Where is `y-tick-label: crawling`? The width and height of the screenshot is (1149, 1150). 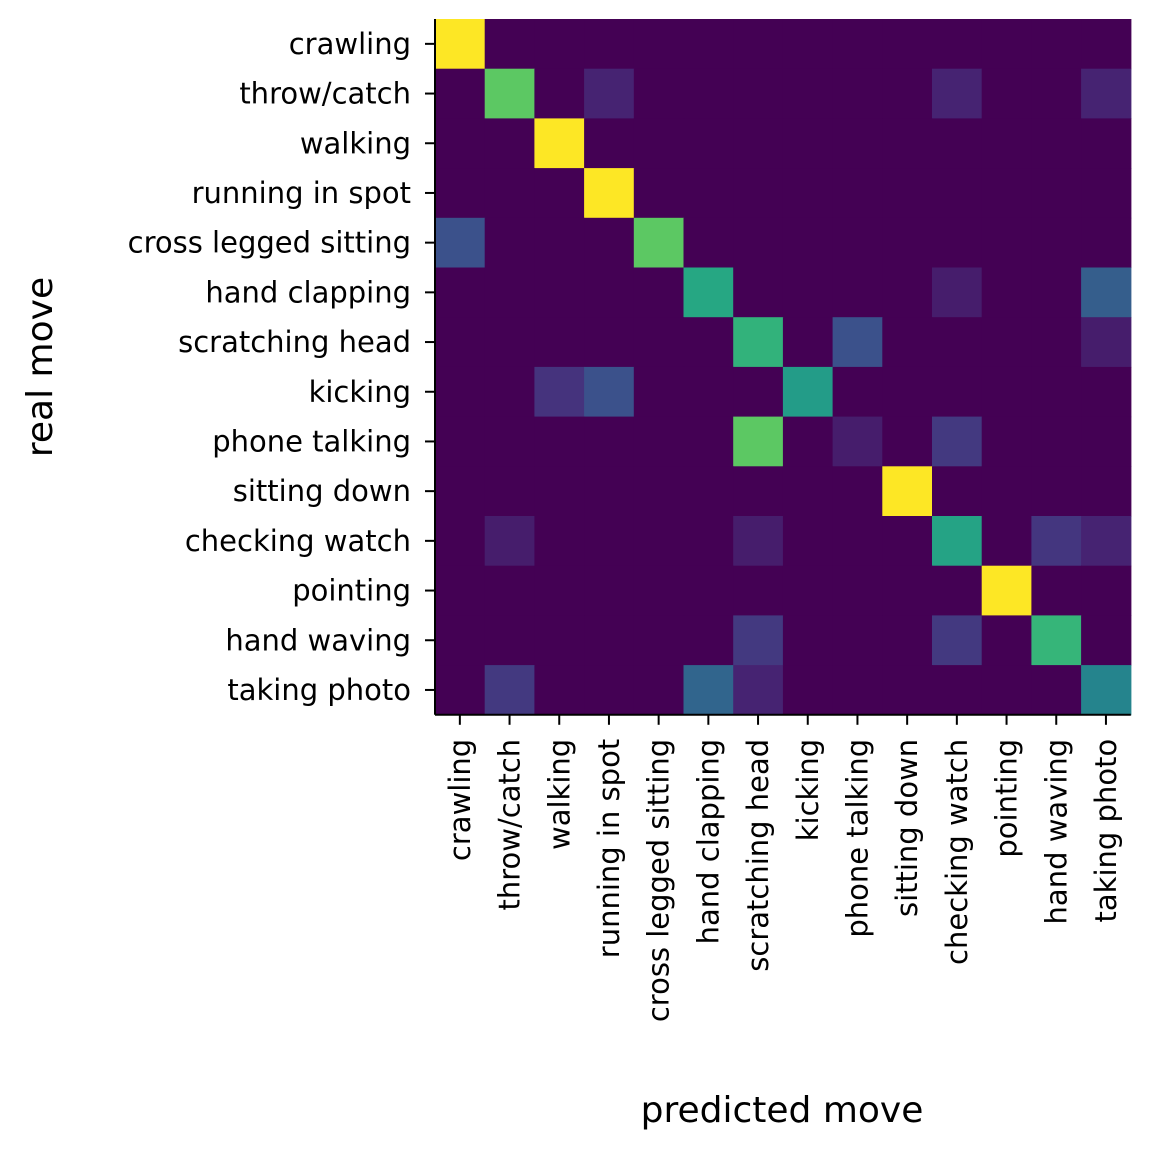
y-tick-label: crawling is located at coordinates (350, 44).